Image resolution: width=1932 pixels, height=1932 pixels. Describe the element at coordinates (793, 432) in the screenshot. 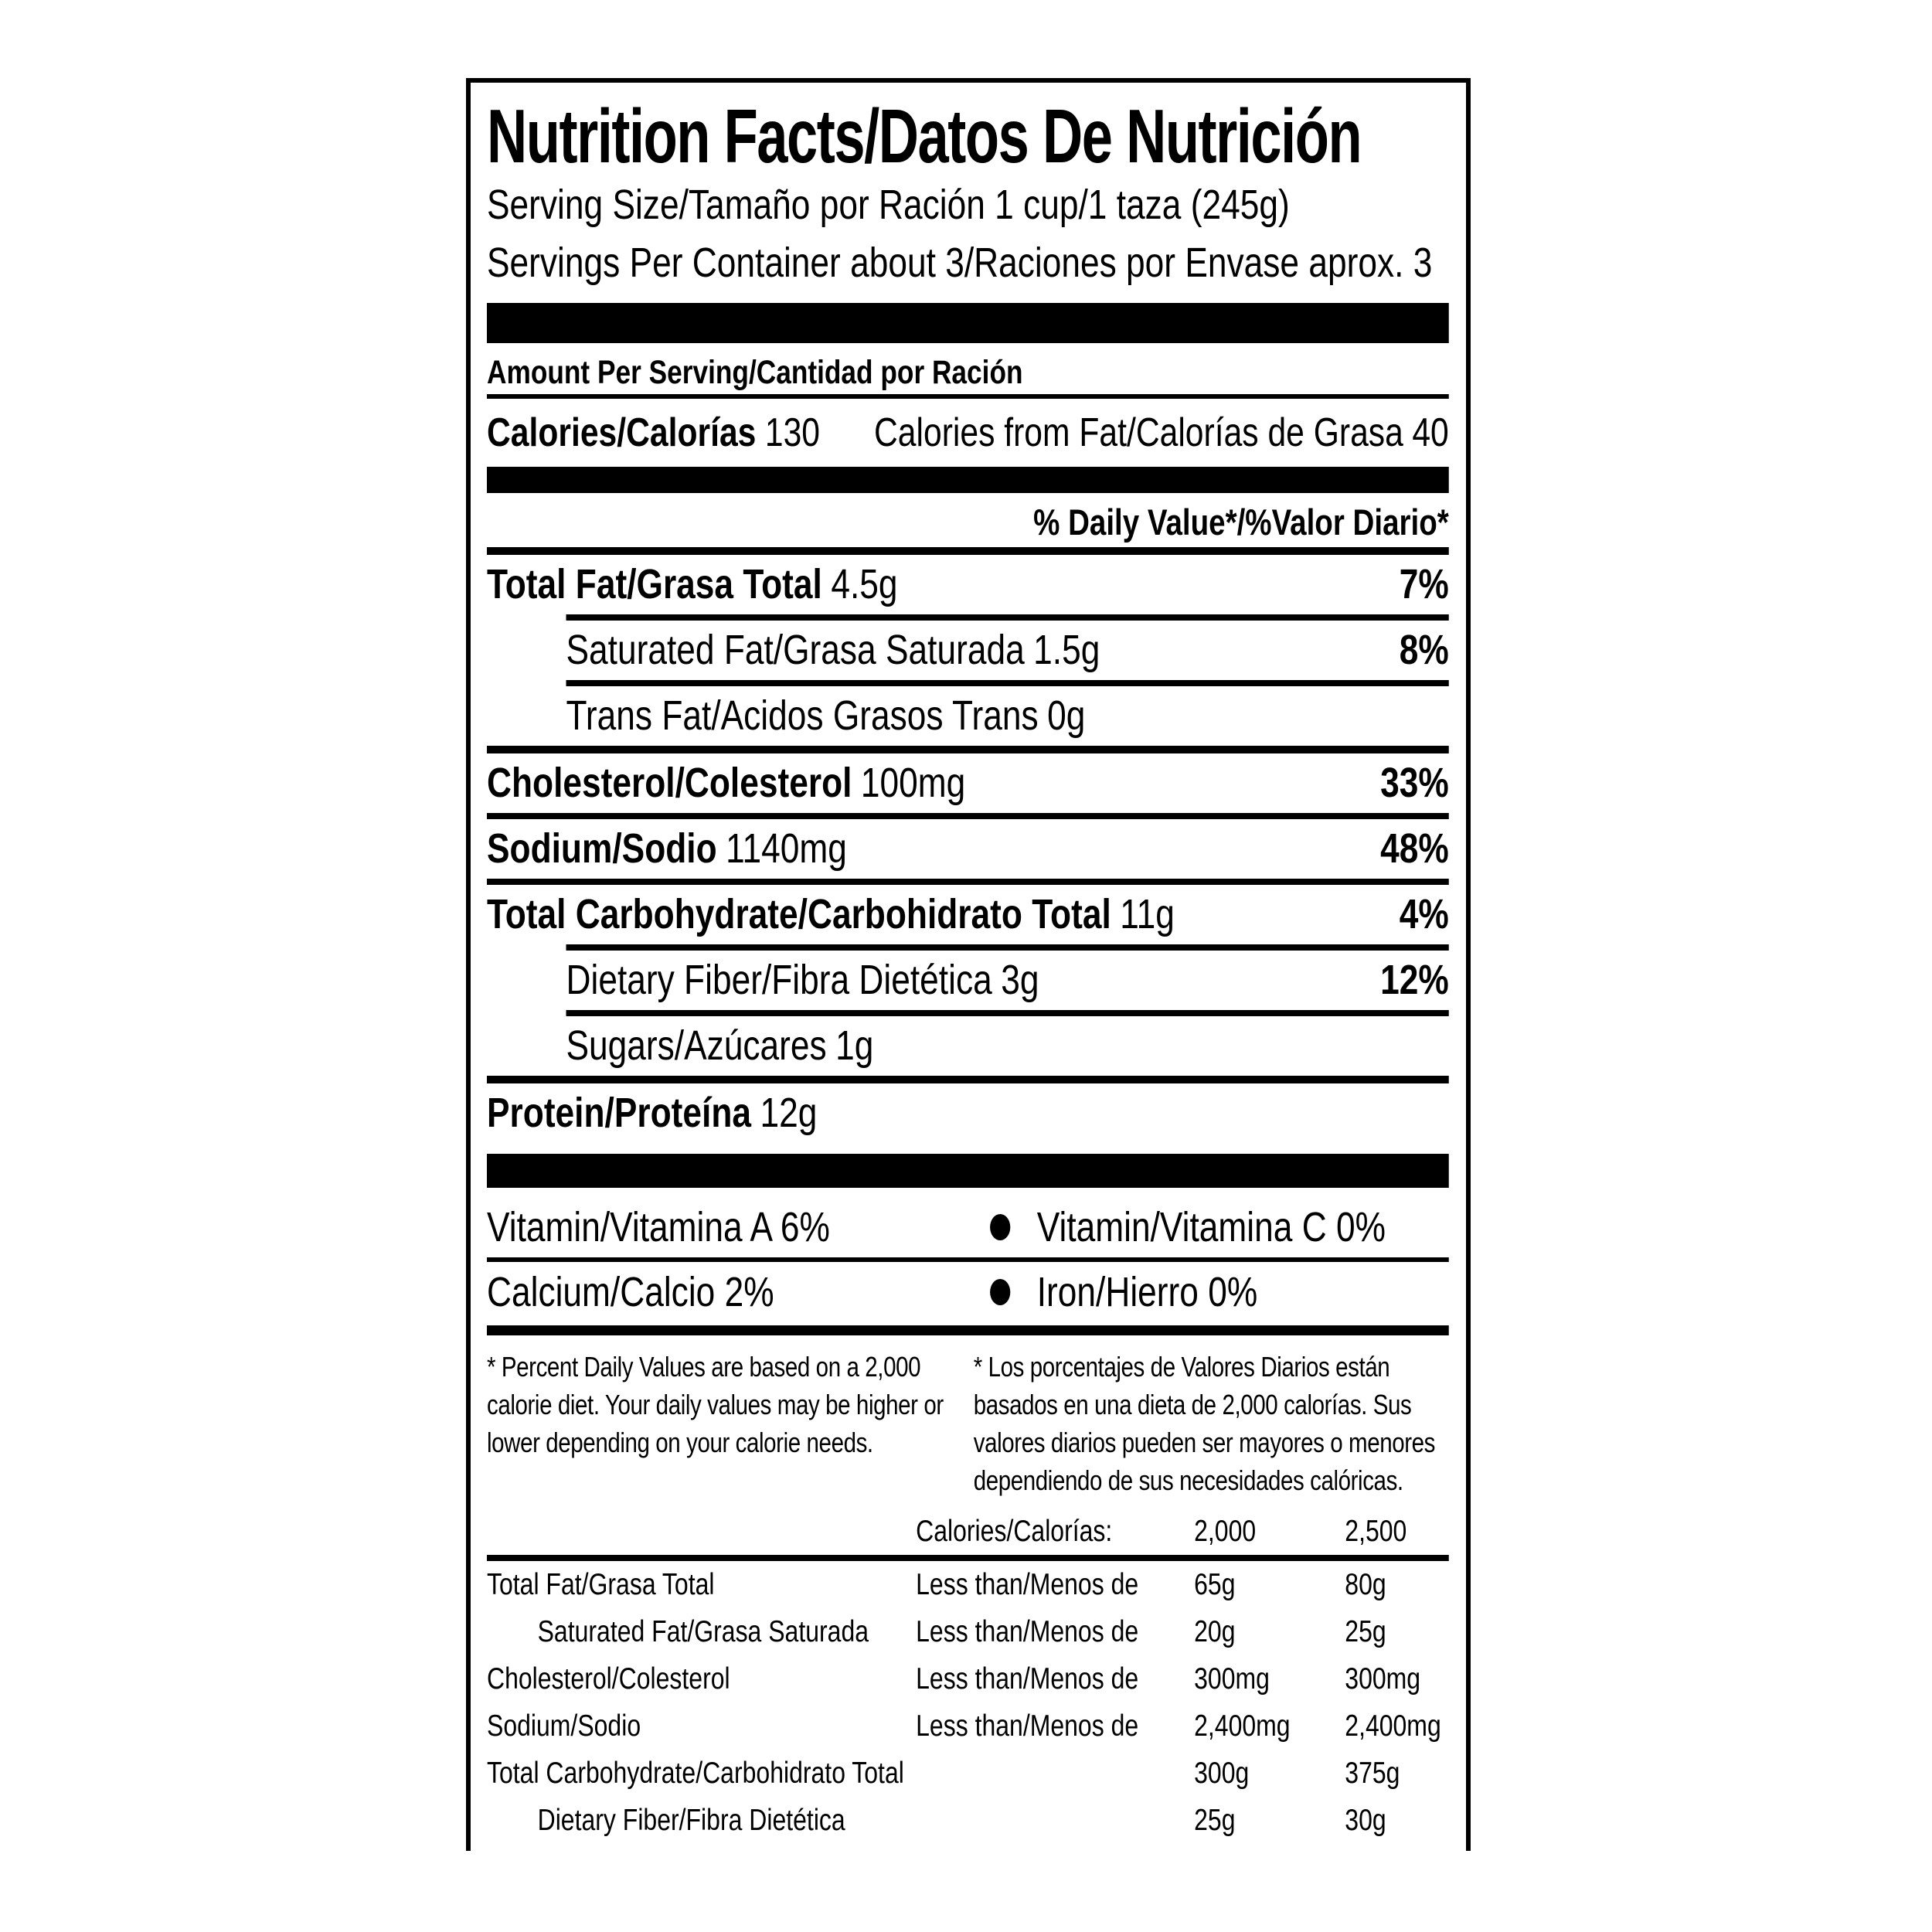

I see `calories-value: 130` at that location.